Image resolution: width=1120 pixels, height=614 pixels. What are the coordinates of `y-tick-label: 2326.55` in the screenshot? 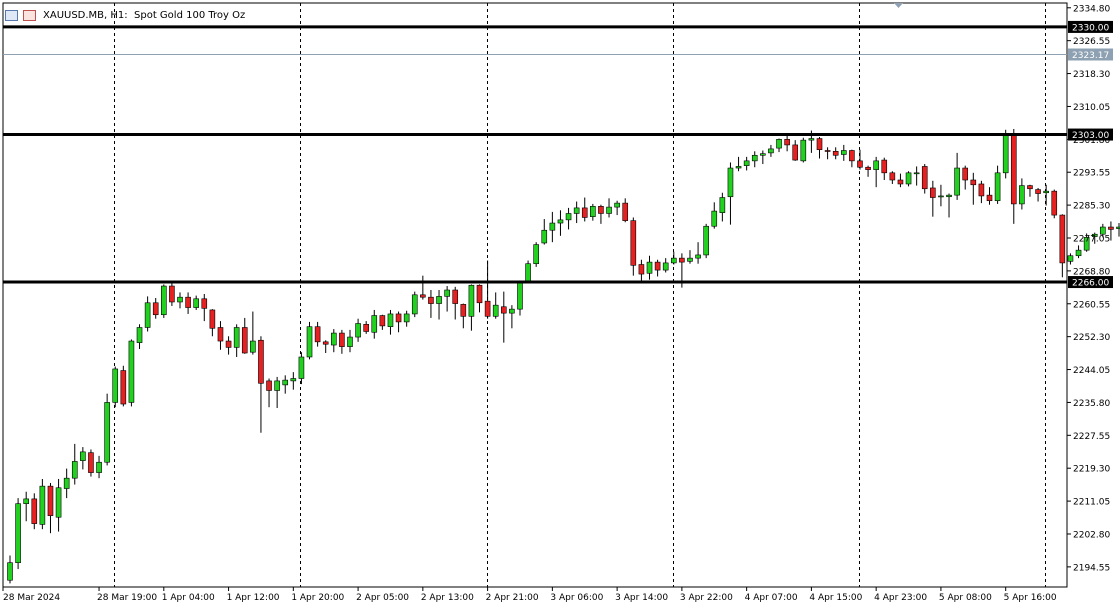 It's located at (1091, 42).